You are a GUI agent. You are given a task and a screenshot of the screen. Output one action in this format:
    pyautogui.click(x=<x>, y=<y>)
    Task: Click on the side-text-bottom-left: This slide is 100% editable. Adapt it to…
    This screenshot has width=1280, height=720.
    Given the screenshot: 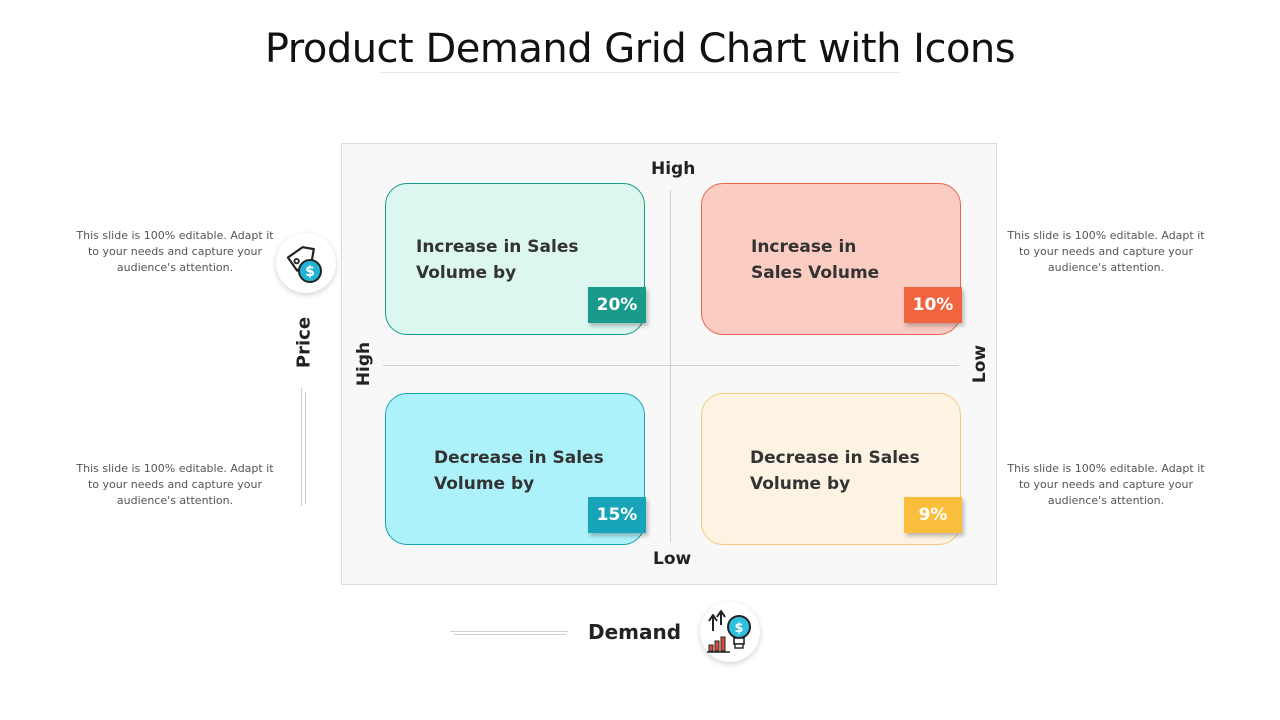 What is the action you would take?
    pyautogui.click(x=175, y=484)
    